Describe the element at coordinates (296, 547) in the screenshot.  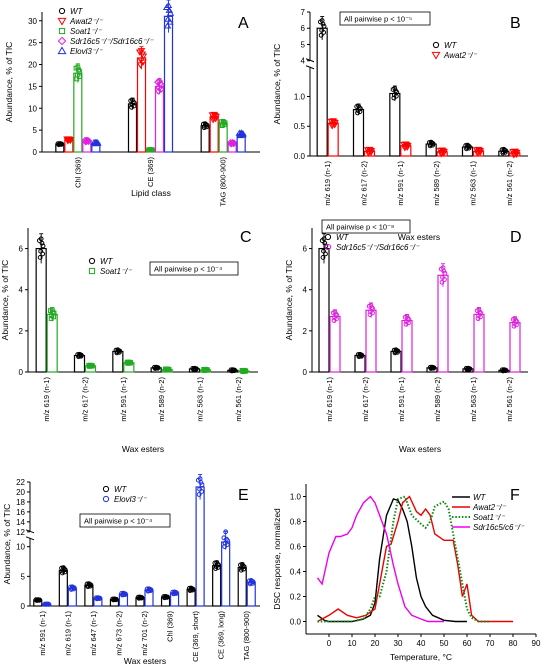
I see `y-tick-label: 0.6` at that location.